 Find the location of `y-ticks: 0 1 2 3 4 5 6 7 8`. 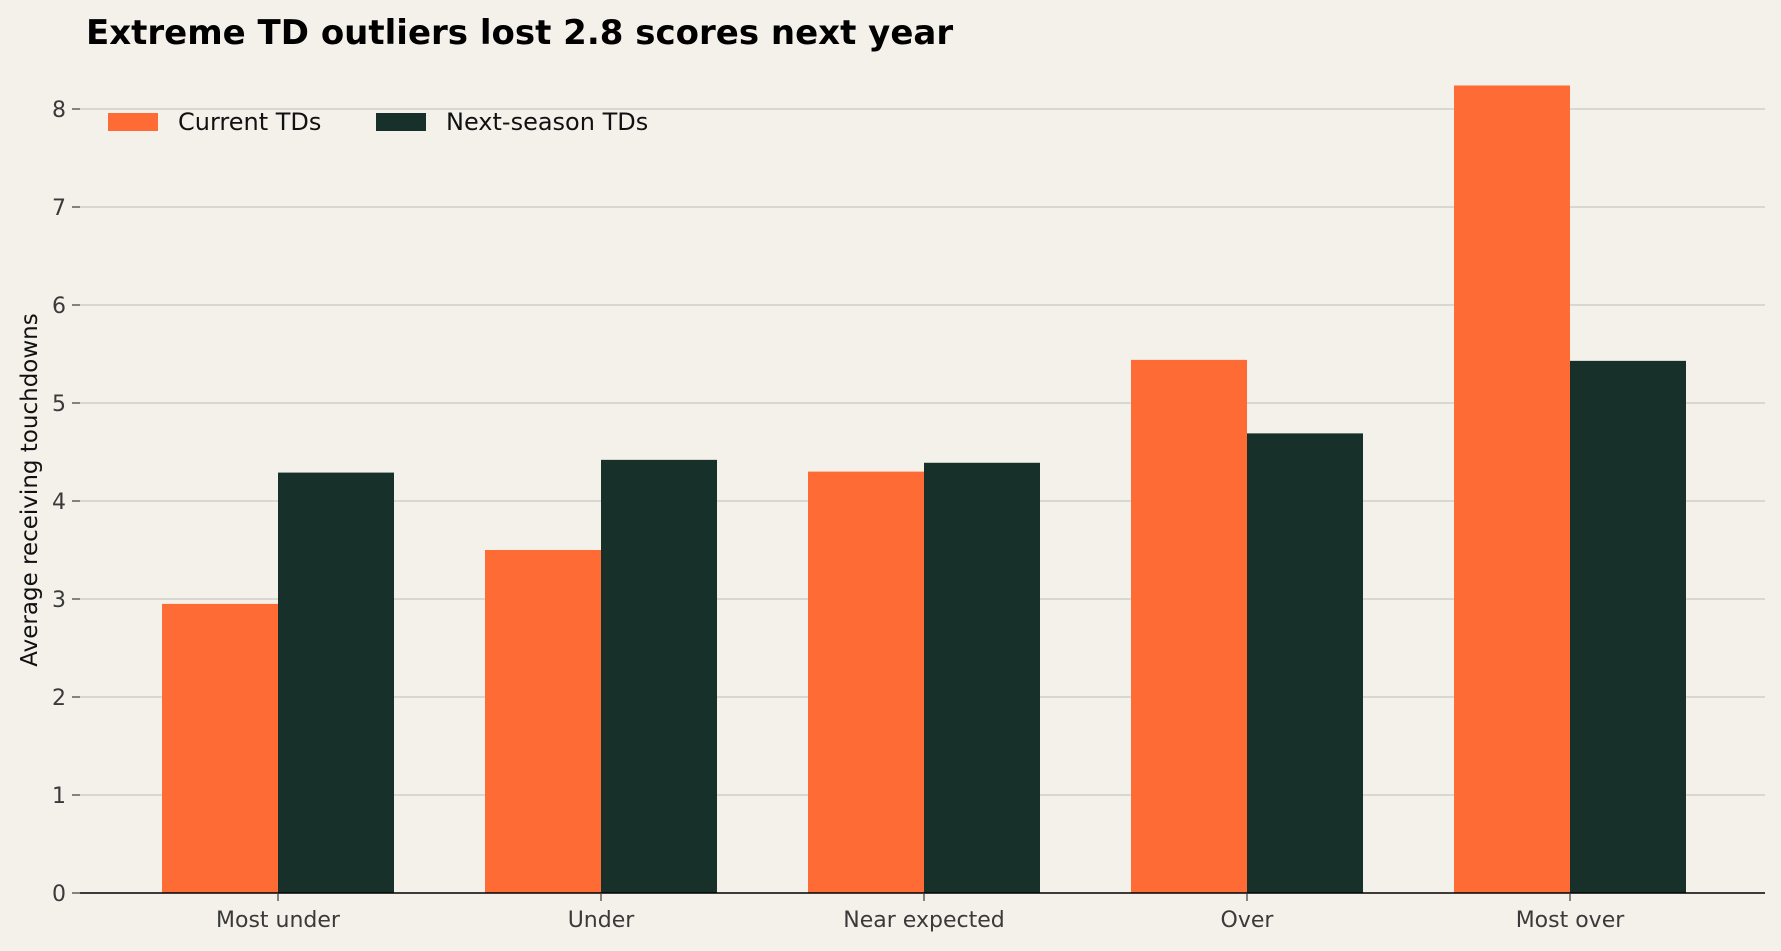

y-ticks: 0 1 2 3 4 5 6 7 8 is located at coordinates (66, 502).